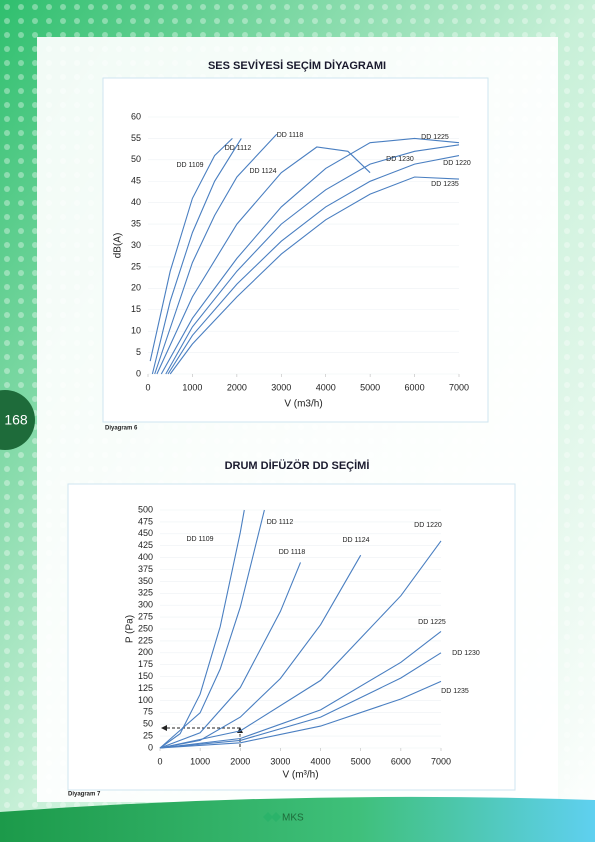 This screenshot has height=842, width=595. What do you see at coordinates (145, 545) in the screenshot?
I see `y-tick-label: 425` at bounding box center [145, 545].